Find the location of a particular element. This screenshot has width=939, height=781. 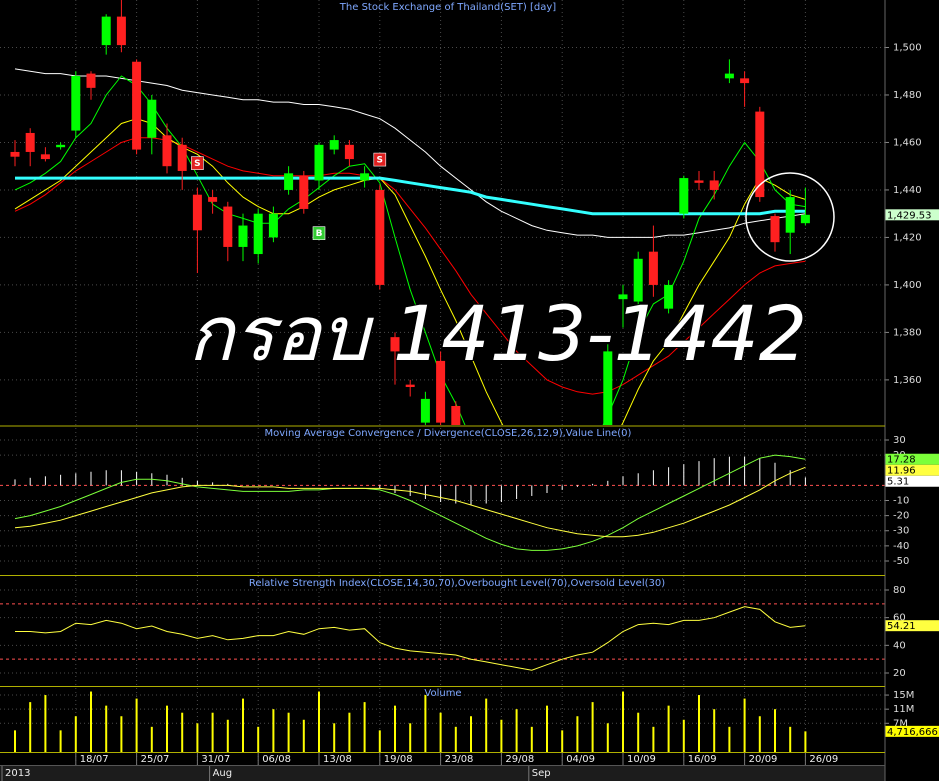

y-tick-label: 15M is located at coordinates (903, 695).